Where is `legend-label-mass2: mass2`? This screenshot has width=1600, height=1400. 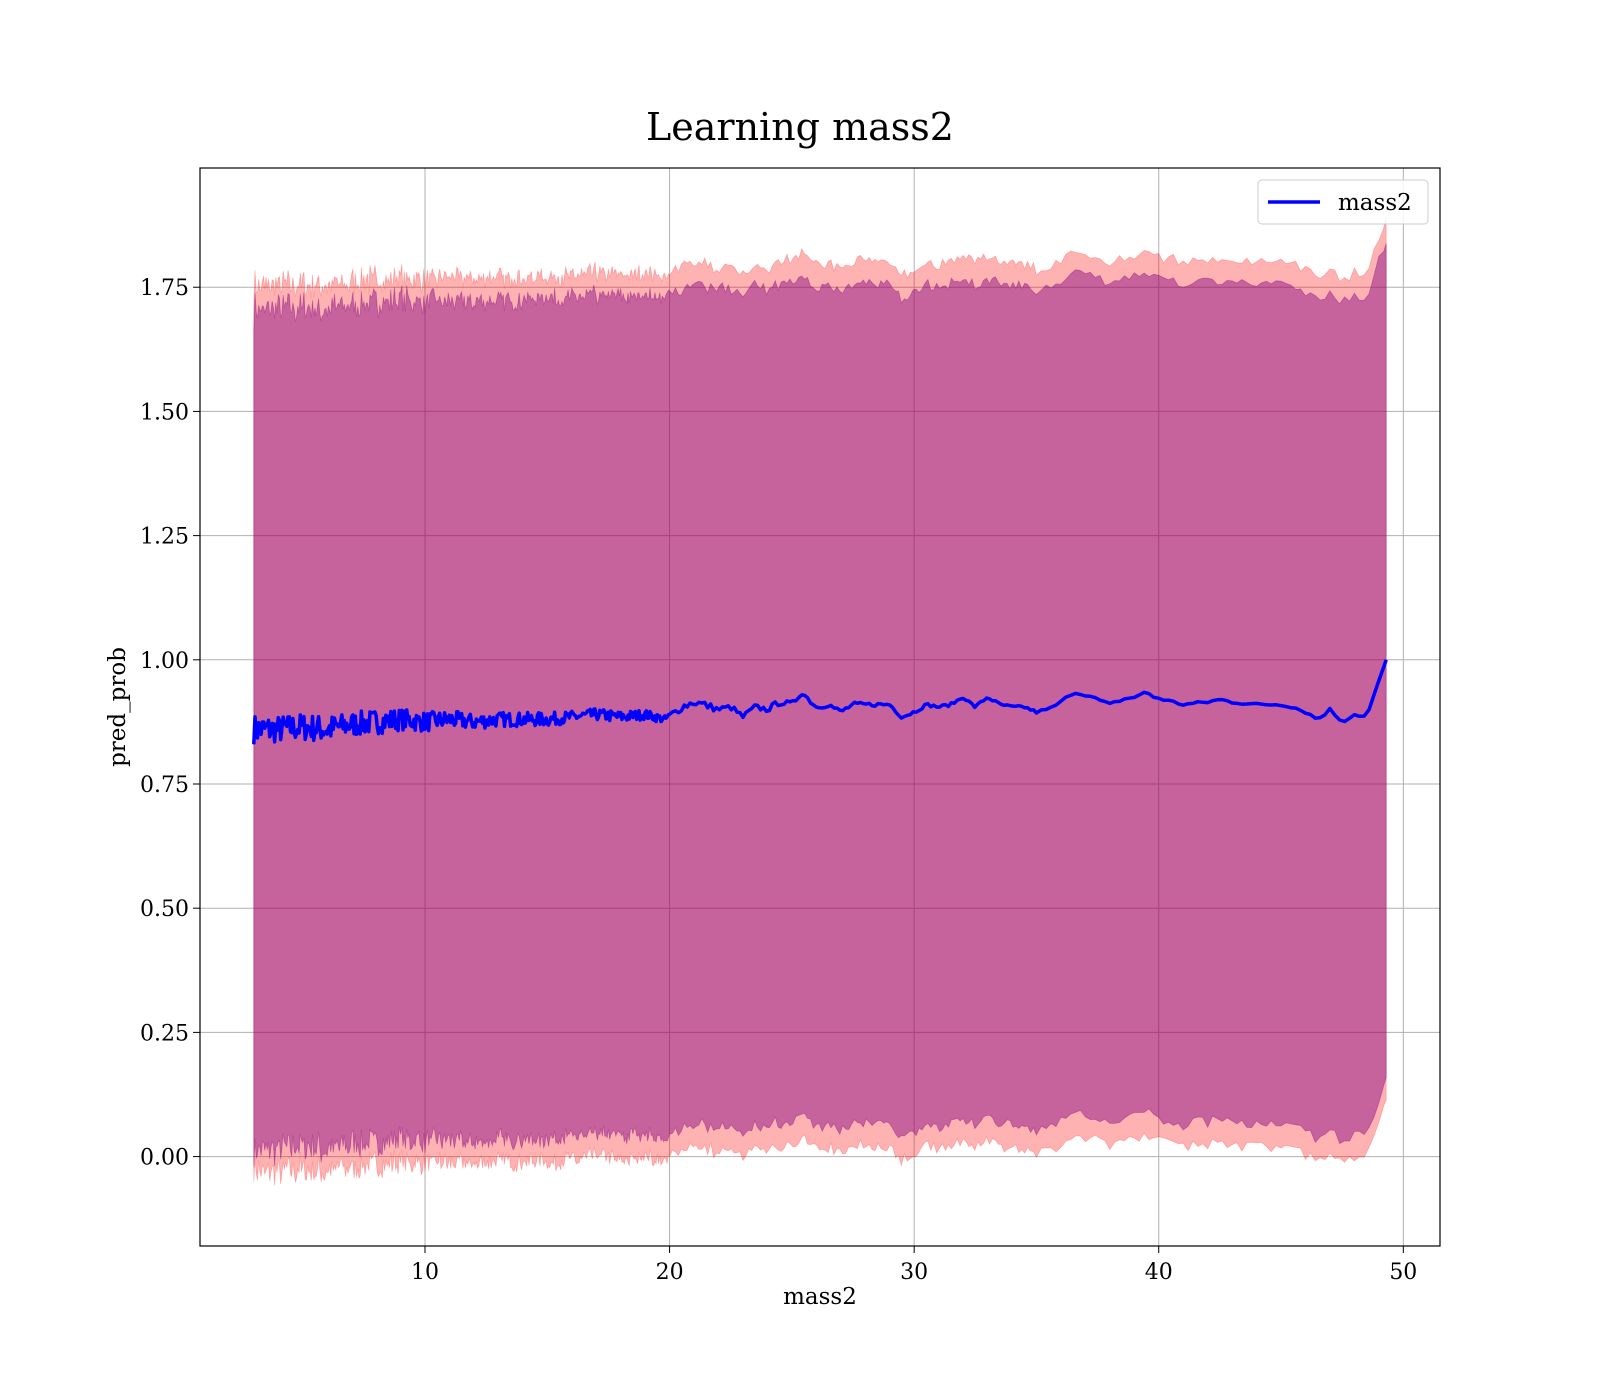
legend-label-mass2: mass2 is located at coordinates (1375, 203).